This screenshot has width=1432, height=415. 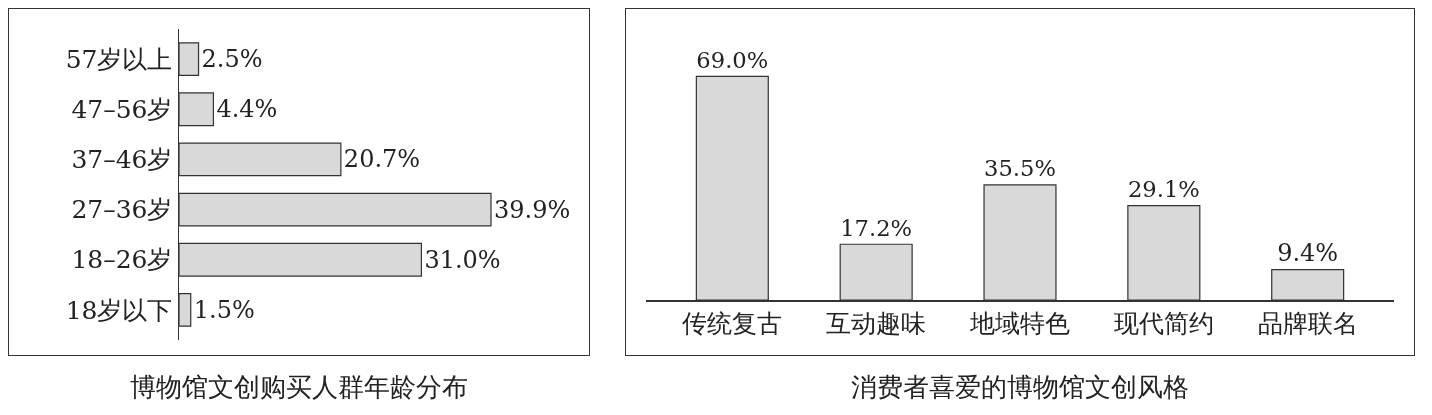 What do you see at coordinates (247, 109) in the screenshot?
I see `data-label: 4.4%` at bounding box center [247, 109].